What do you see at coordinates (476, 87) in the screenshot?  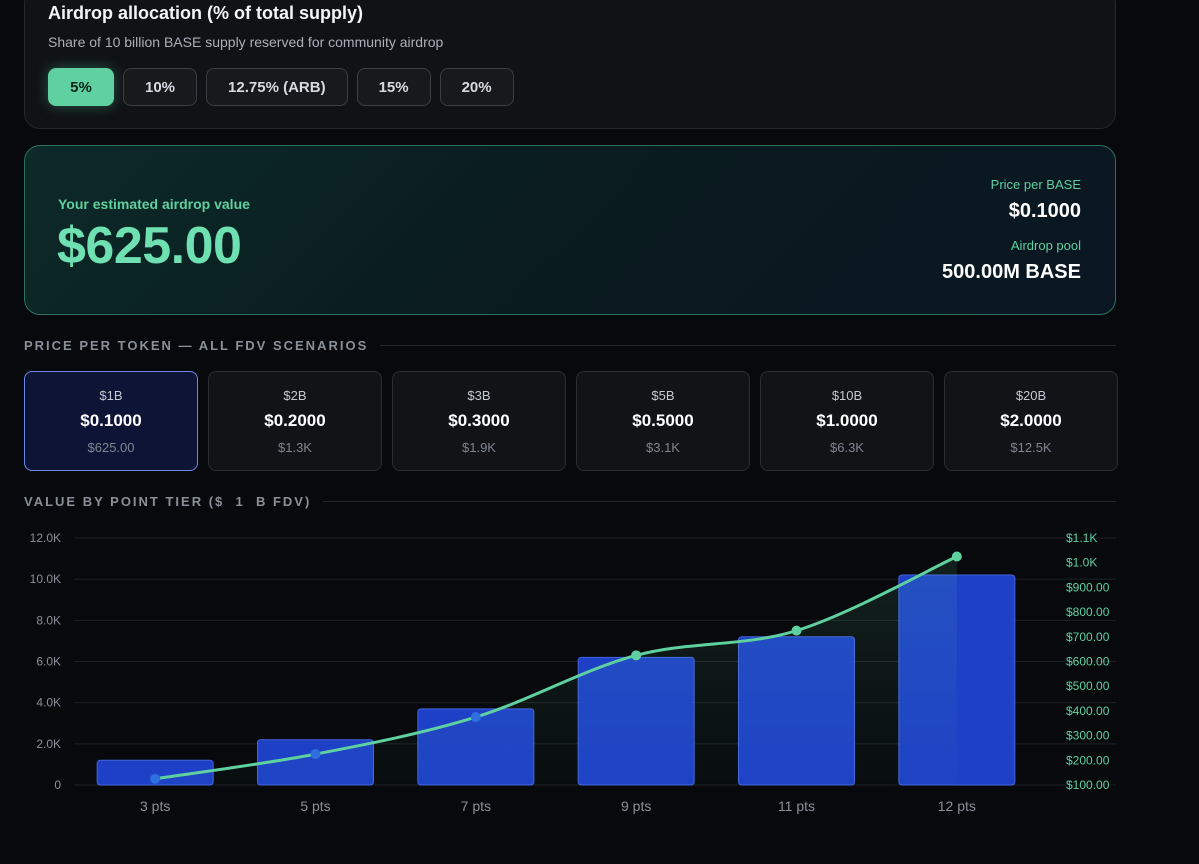 I see `allocation-option-20: 20%` at bounding box center [476, 87].